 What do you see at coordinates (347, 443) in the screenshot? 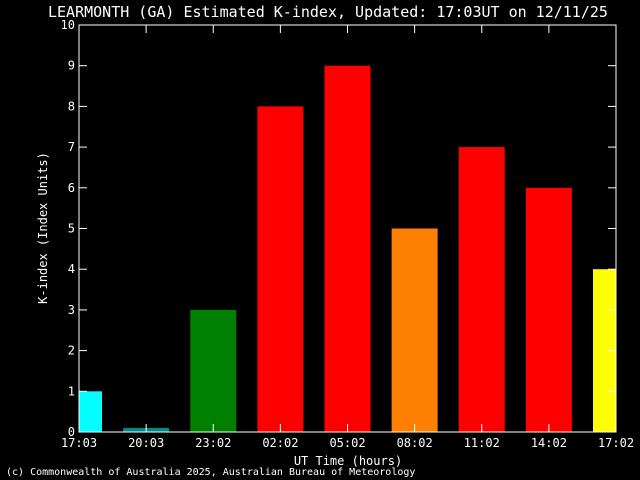
I see `x-tick-label-4: 05:02` at bounding box center [347, 443].